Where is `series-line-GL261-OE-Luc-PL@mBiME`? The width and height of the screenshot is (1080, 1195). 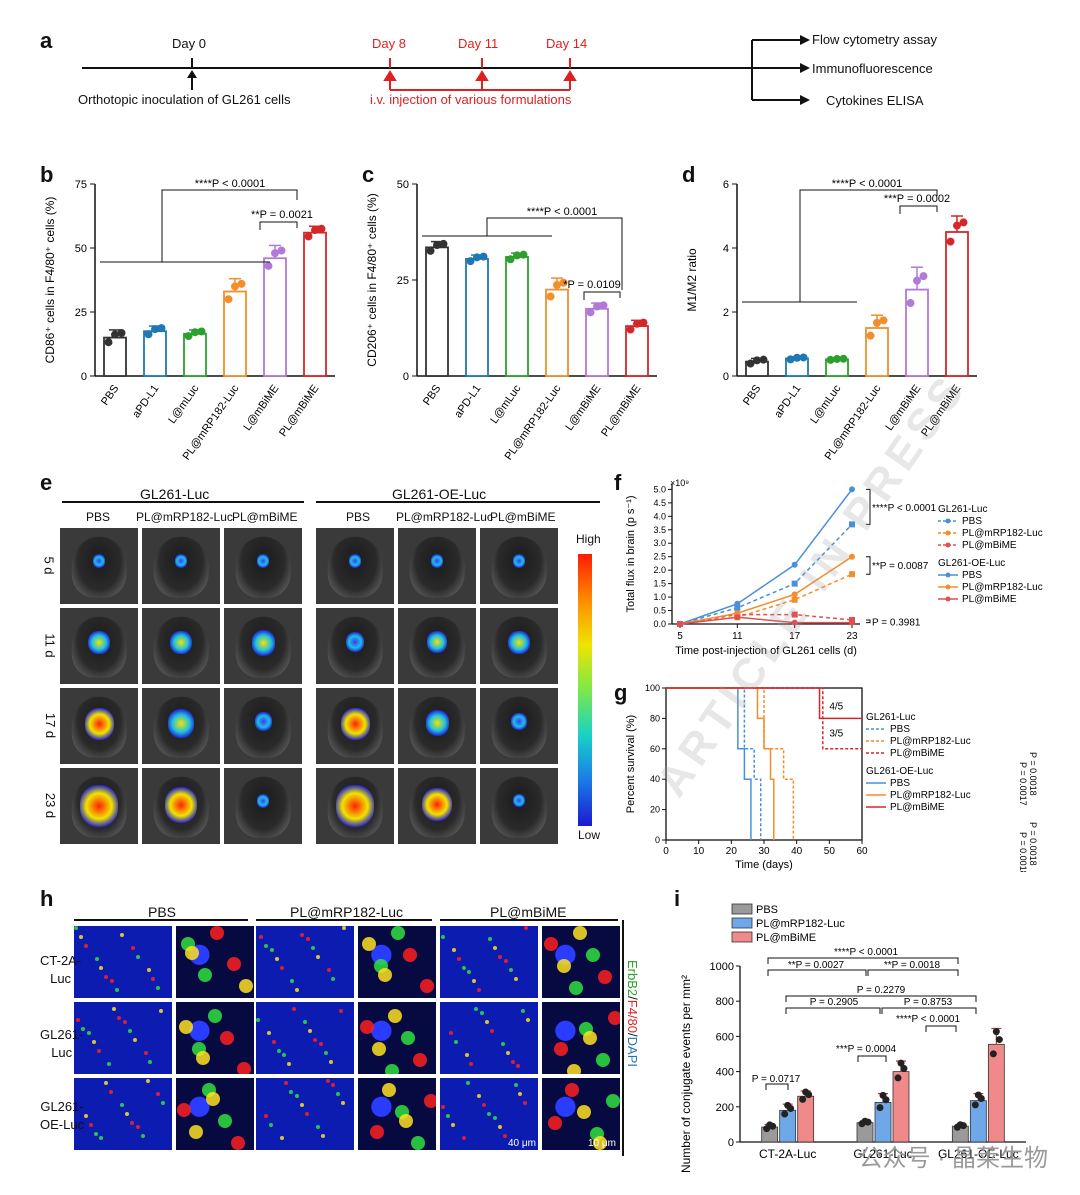 series-line-GL261-OE-Luc-PL@mBiME is located at coordinates (765, 620).